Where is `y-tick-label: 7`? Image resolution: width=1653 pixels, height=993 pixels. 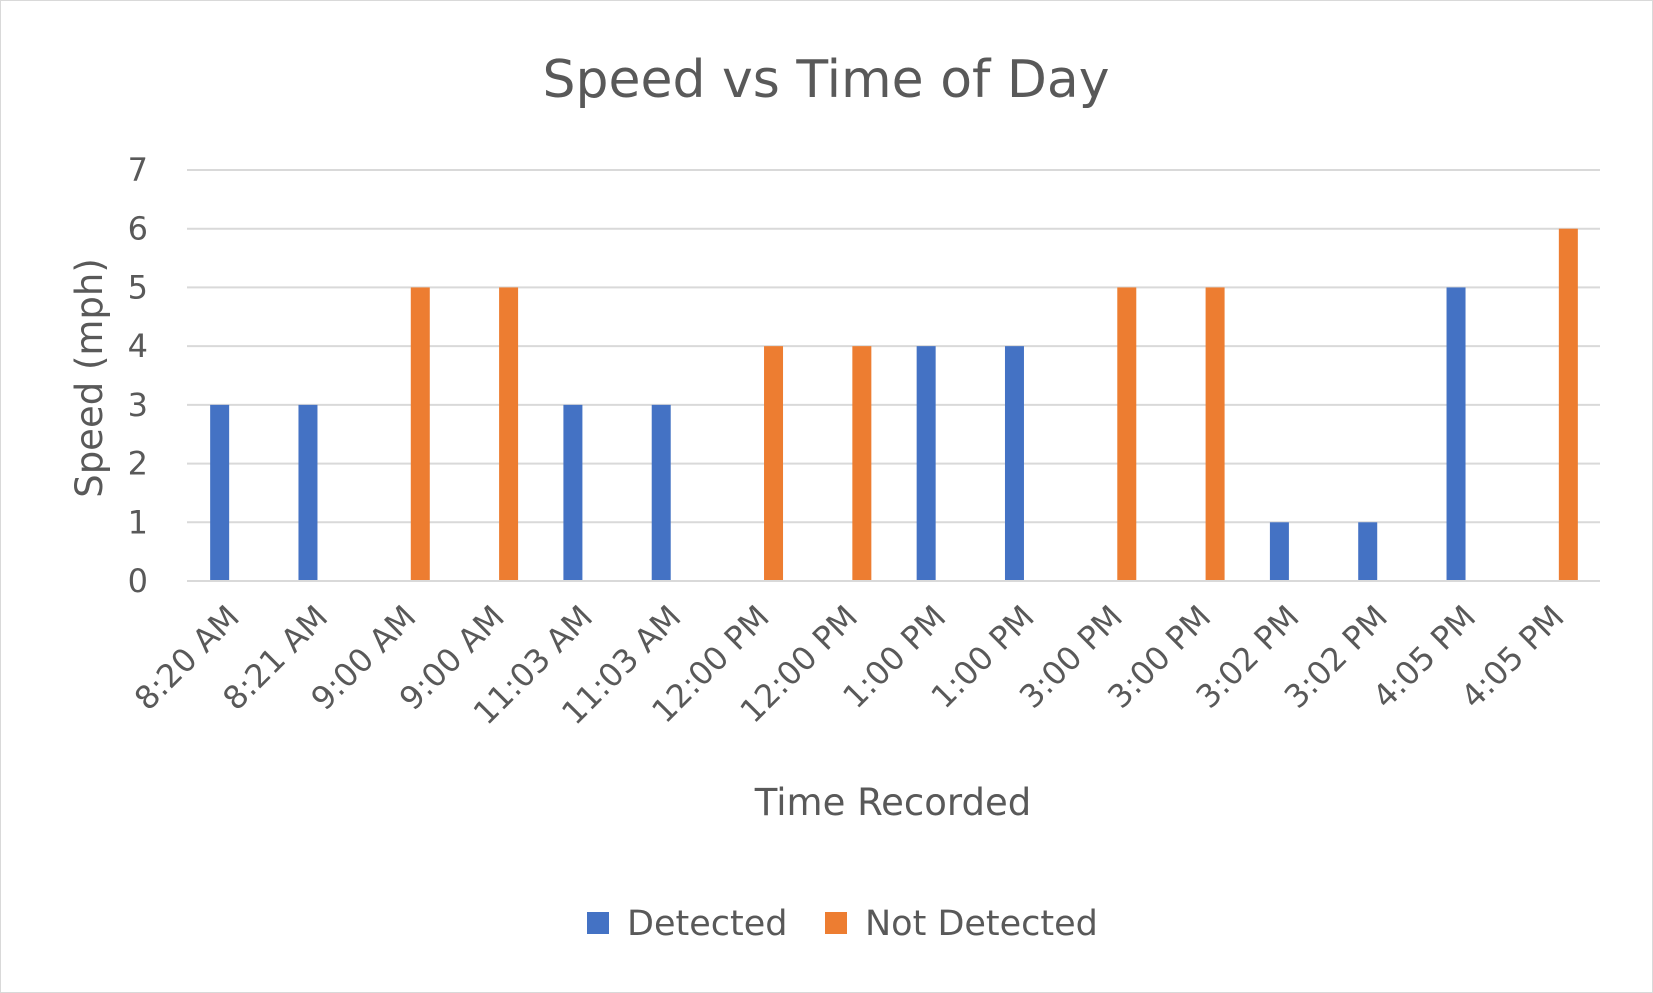 y-tick-label: 7 is located at coordinates (138, 170).